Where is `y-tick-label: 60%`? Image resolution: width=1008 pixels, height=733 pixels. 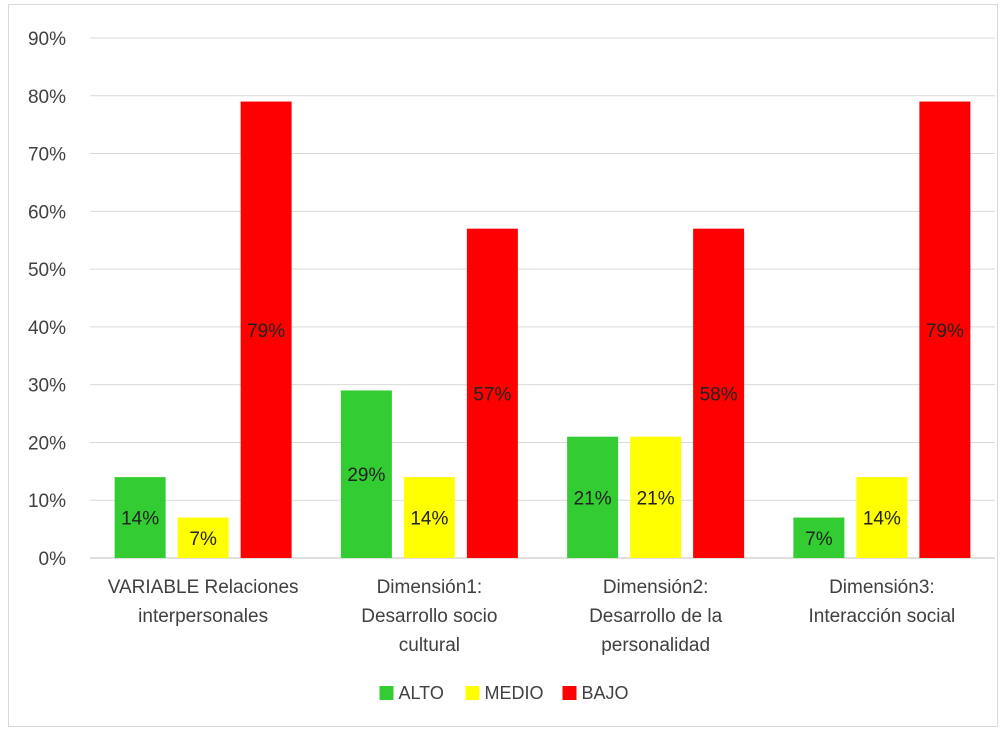
y-tick-label: 60% is located at coordinates (47, 212).